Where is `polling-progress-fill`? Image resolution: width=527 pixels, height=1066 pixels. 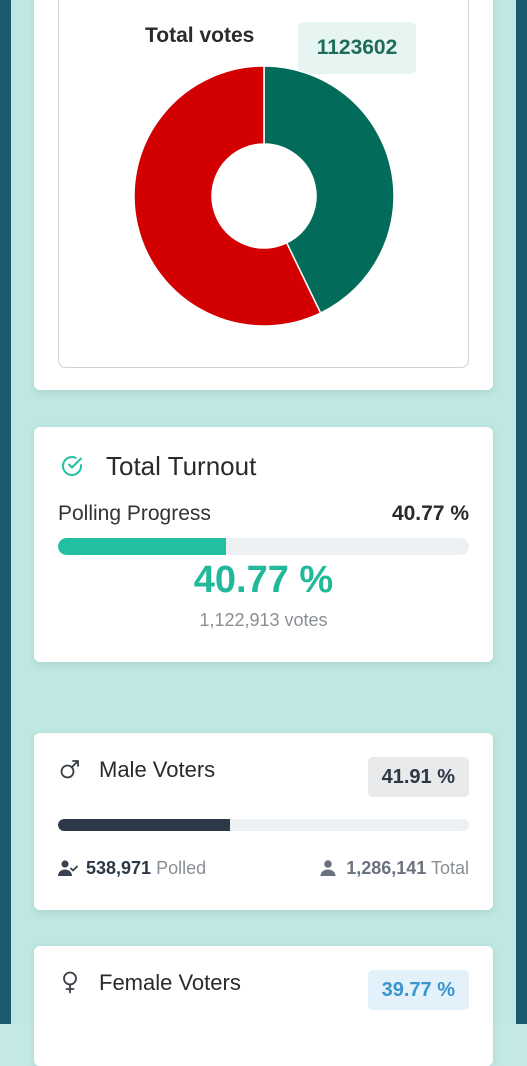
polling-progress-fill is located at coordinates (142, 546).